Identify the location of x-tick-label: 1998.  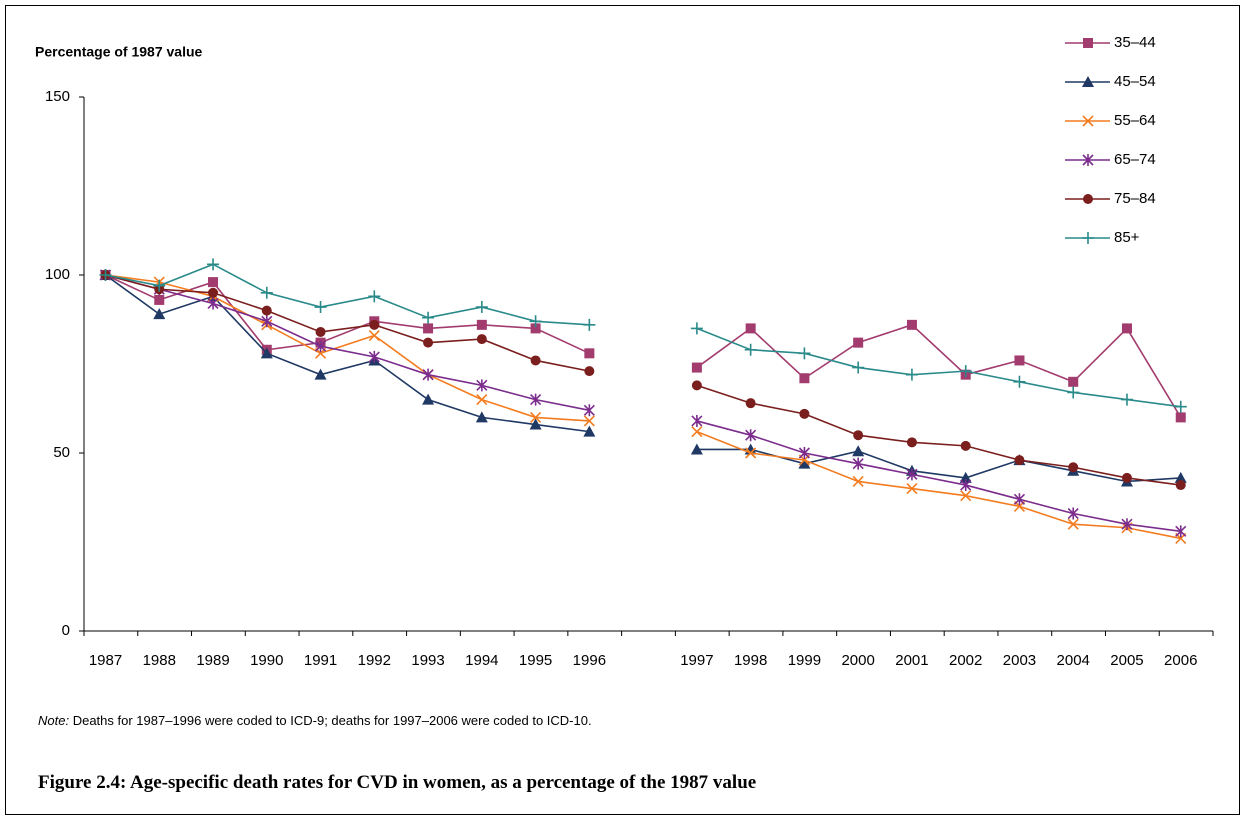
(750, 660).